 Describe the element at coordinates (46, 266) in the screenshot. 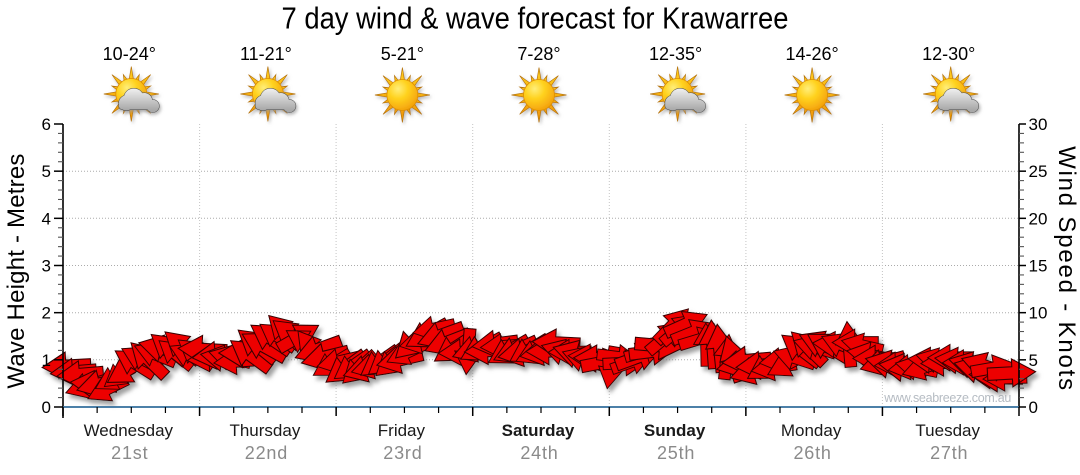

I see `svg-text: 3` at that location.